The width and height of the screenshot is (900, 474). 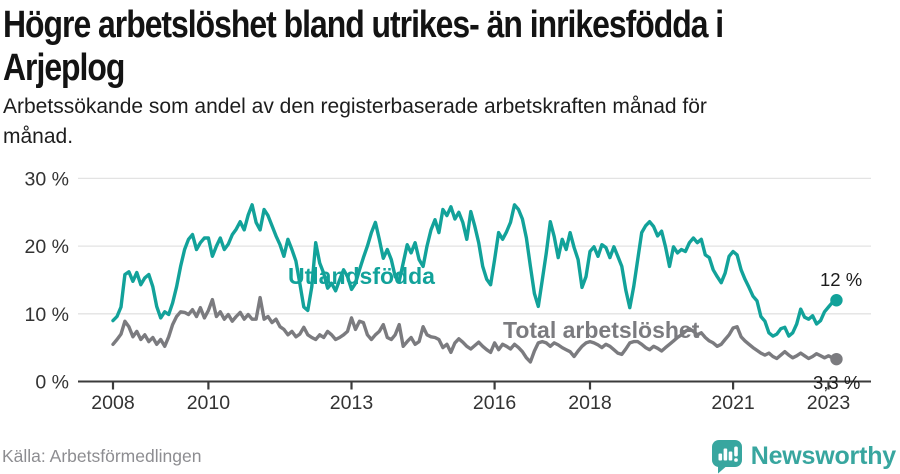 What do you see at coordinates (726, 457) in the screenshot?
I see `newsworthy-logo-icon` at bounding box center [726, 457].